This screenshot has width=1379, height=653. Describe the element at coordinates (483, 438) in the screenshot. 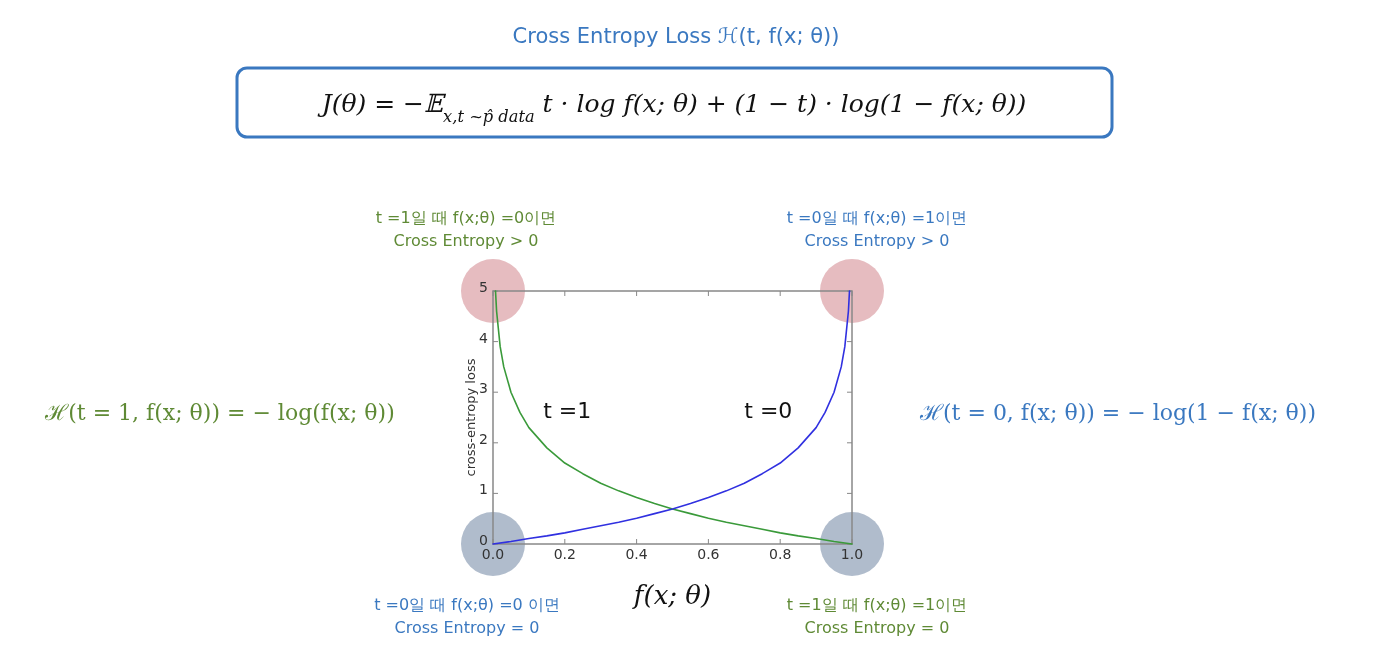

I see `y-tick-label: 2` at that location.